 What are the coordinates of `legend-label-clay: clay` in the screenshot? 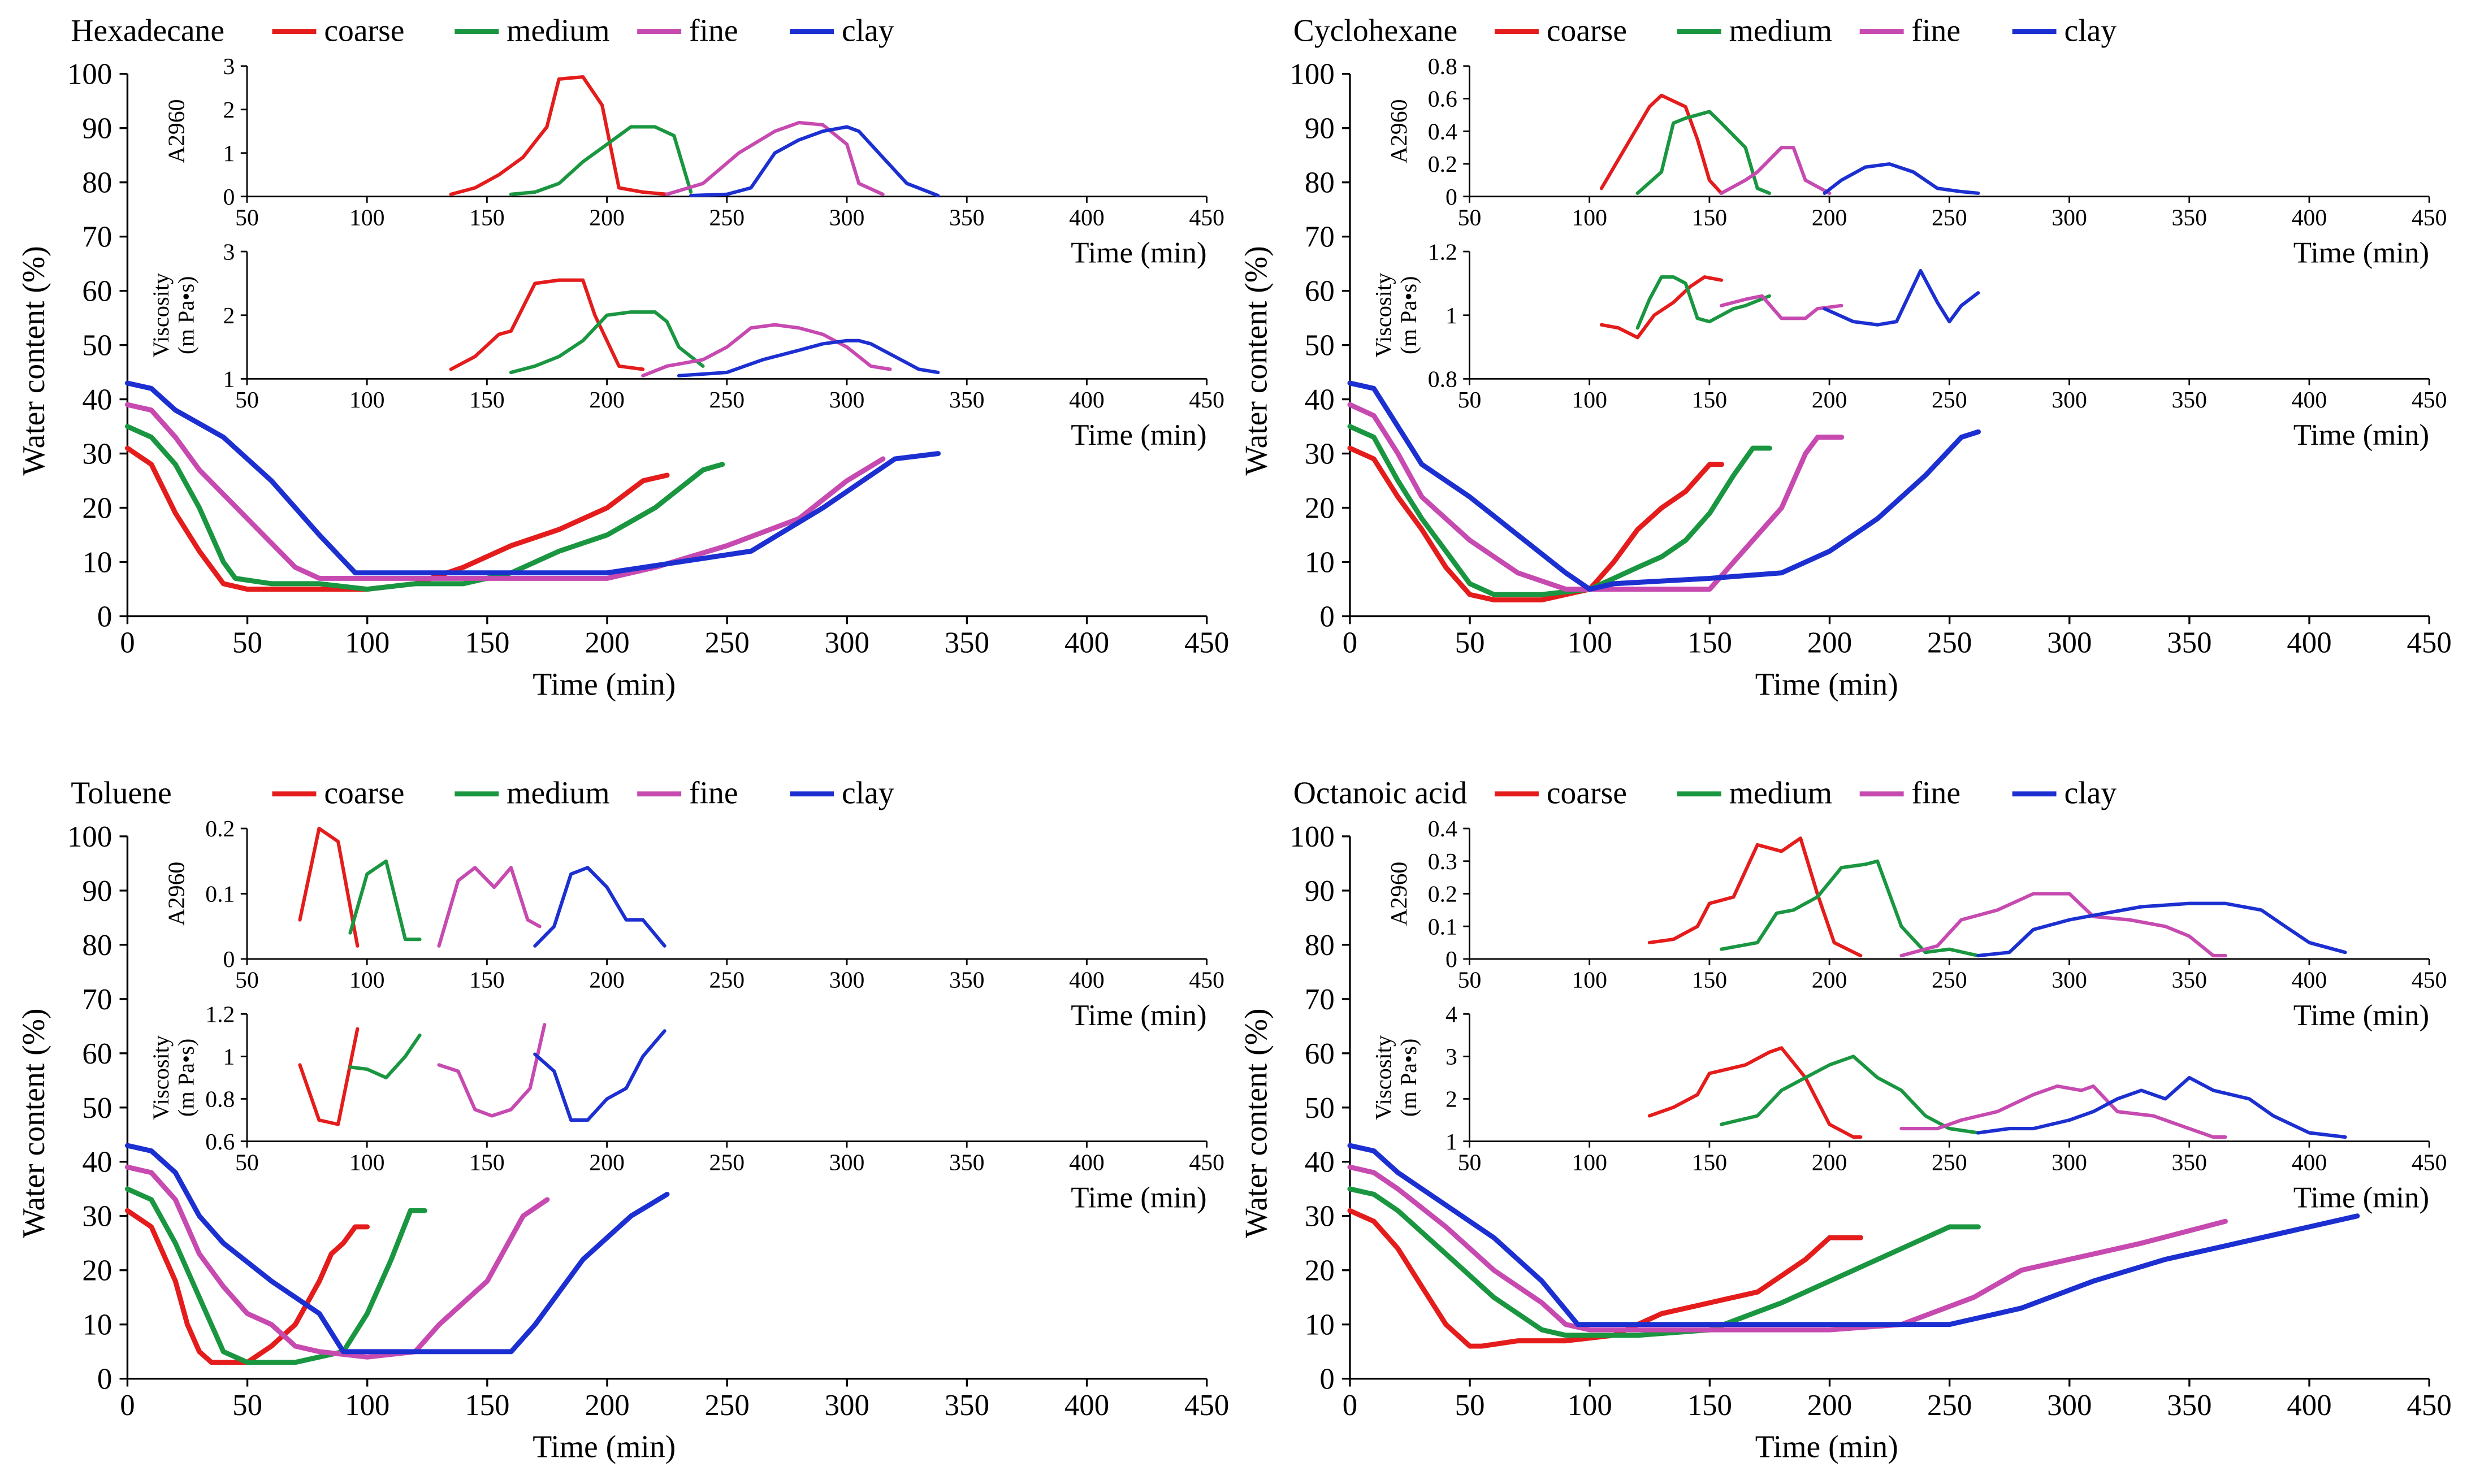 It's located at (868, 31).